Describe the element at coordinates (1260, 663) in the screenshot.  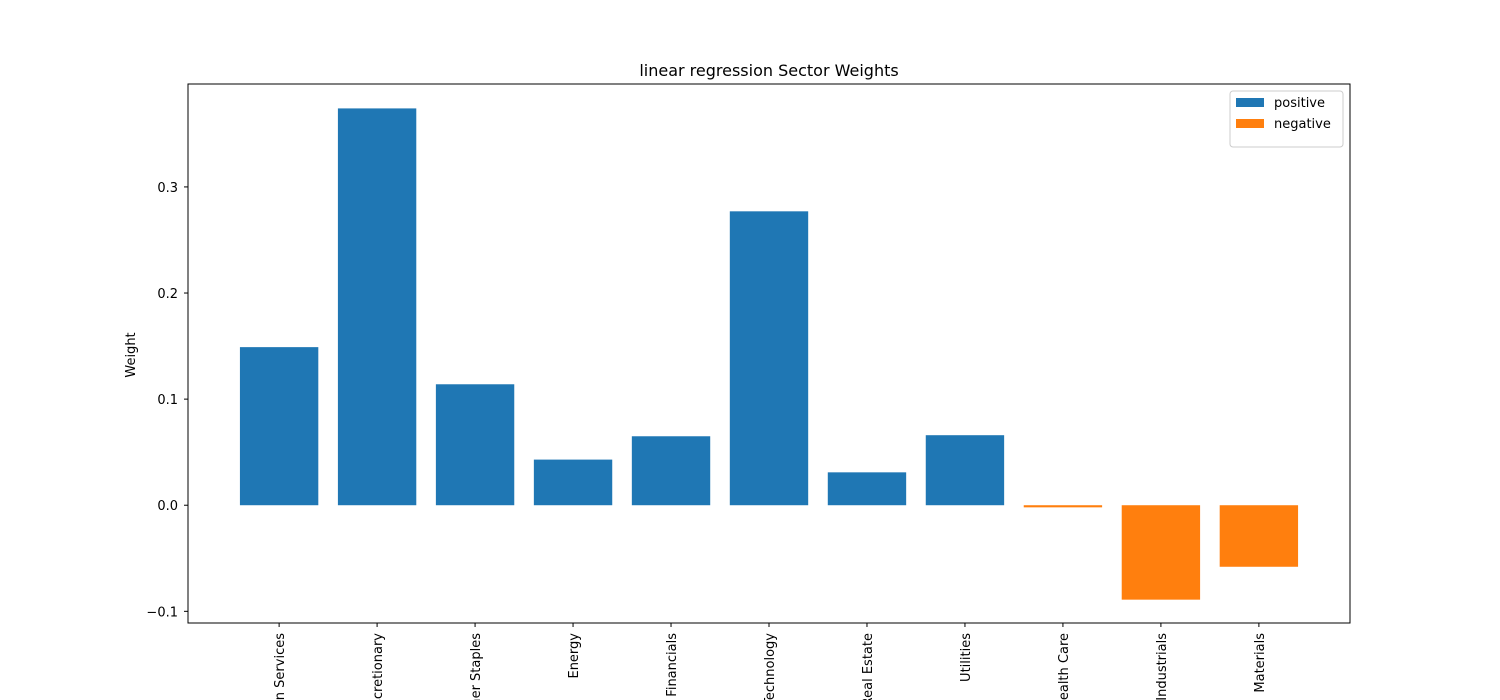
I see `x-tick-label: Materials` at that location.